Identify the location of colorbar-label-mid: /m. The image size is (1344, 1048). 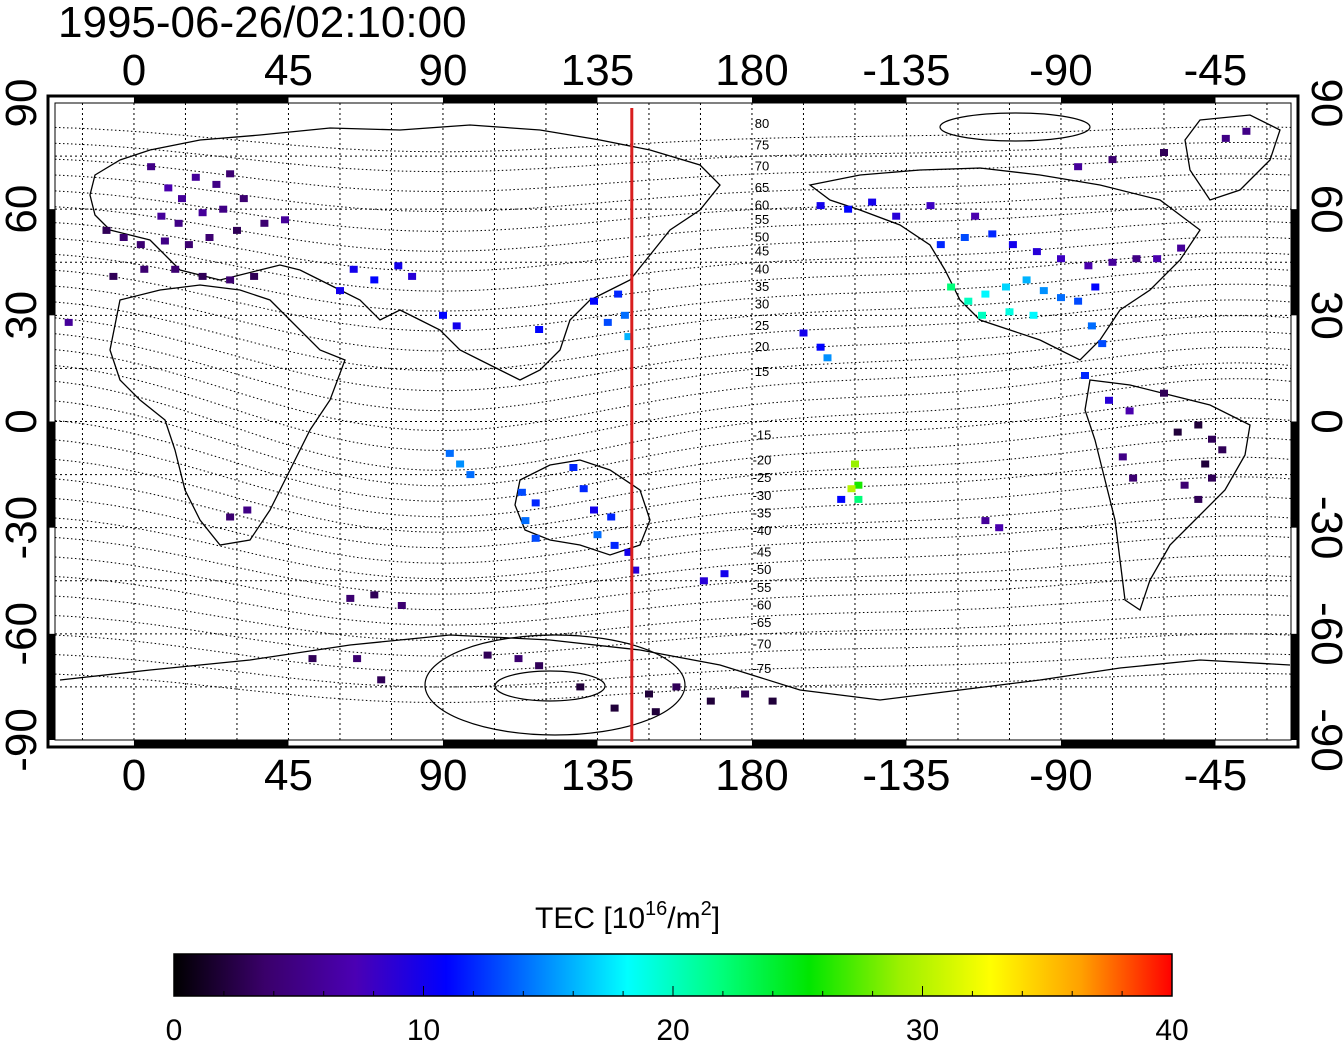
(683, 918).